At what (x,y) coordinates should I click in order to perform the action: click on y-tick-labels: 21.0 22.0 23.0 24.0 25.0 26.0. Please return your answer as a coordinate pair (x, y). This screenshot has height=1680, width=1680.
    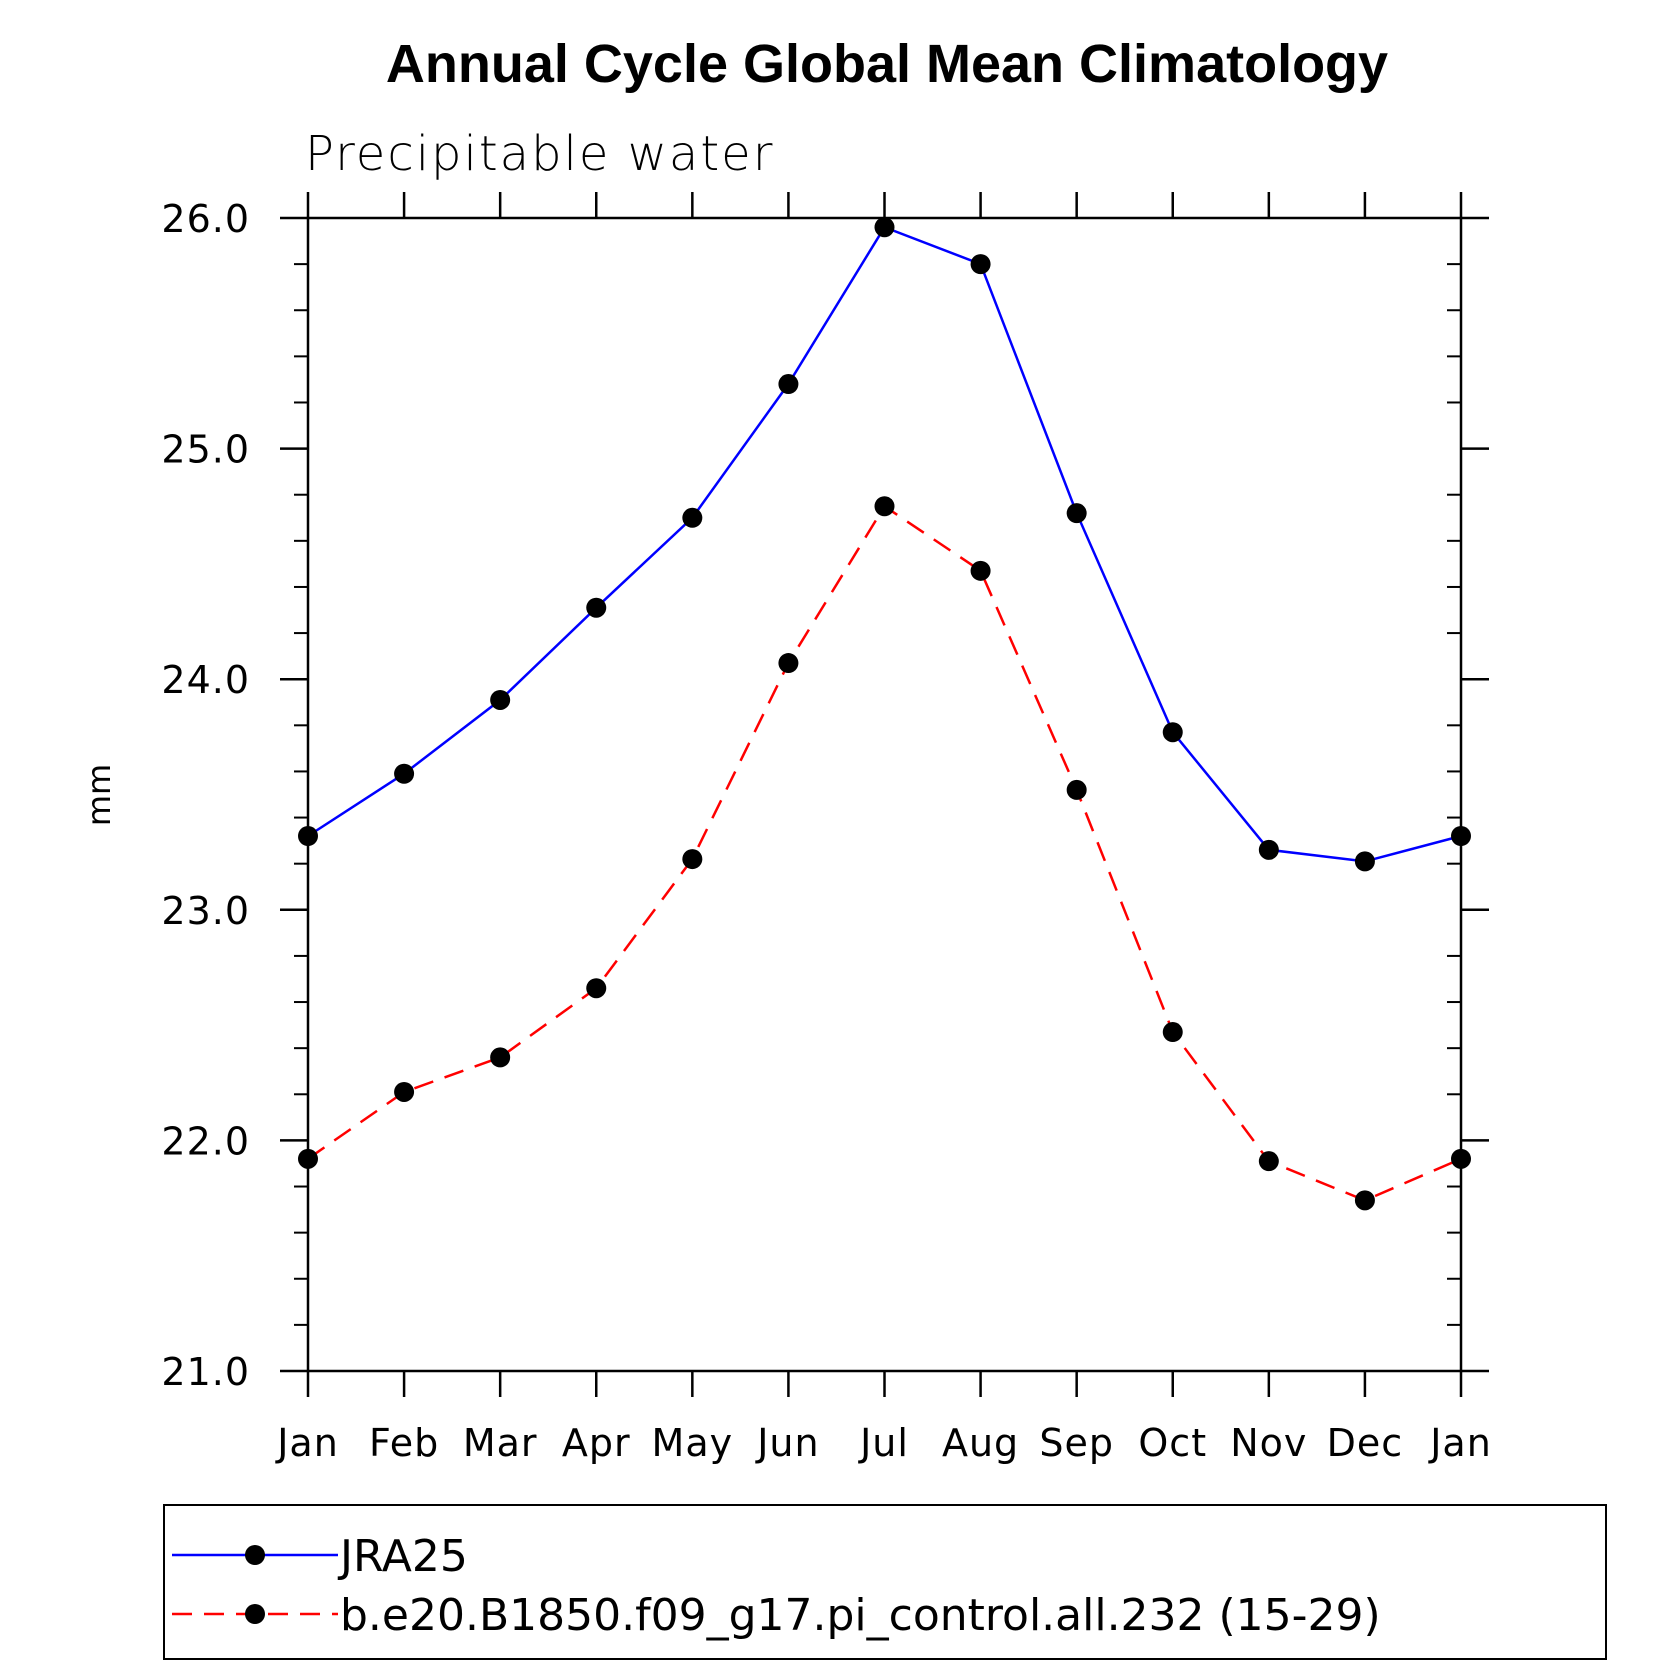
    Looking at the image, I should click on (205, 795).